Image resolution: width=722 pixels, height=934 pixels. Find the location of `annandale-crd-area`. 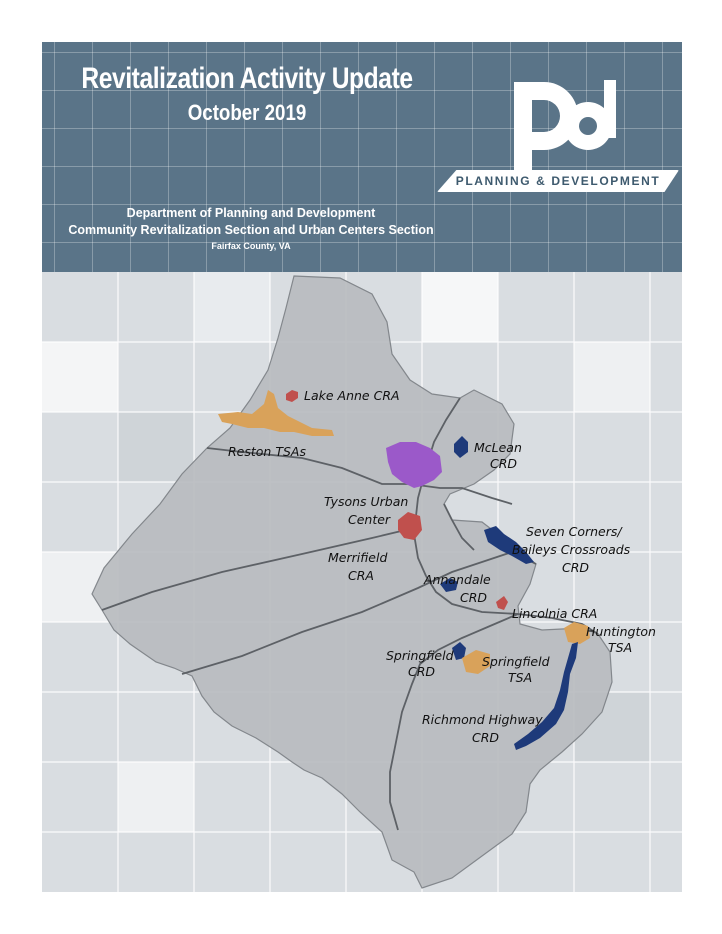

annandale-crd-area is located at coordinates (449, 585).